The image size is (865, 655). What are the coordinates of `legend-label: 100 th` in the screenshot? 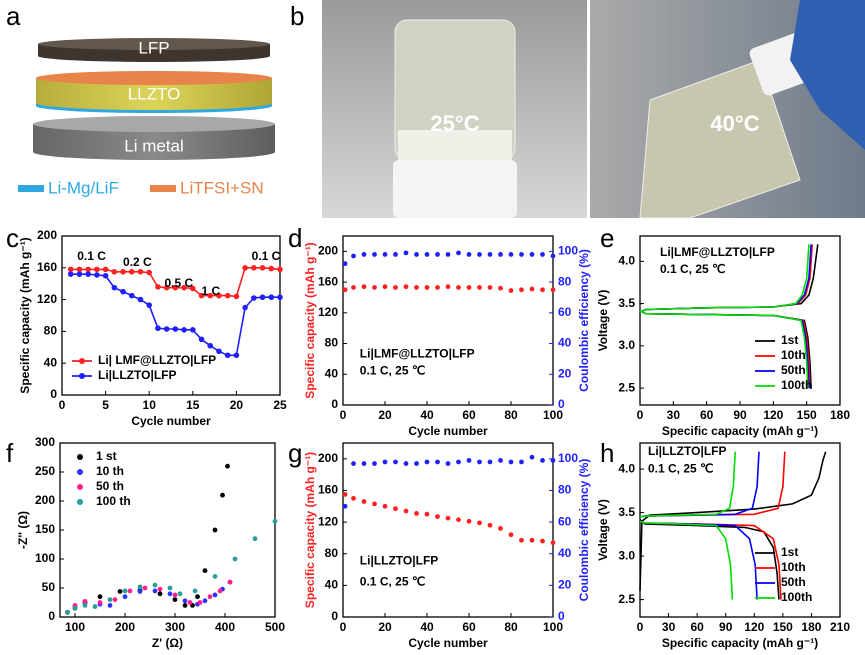 It's located at (113, 501).